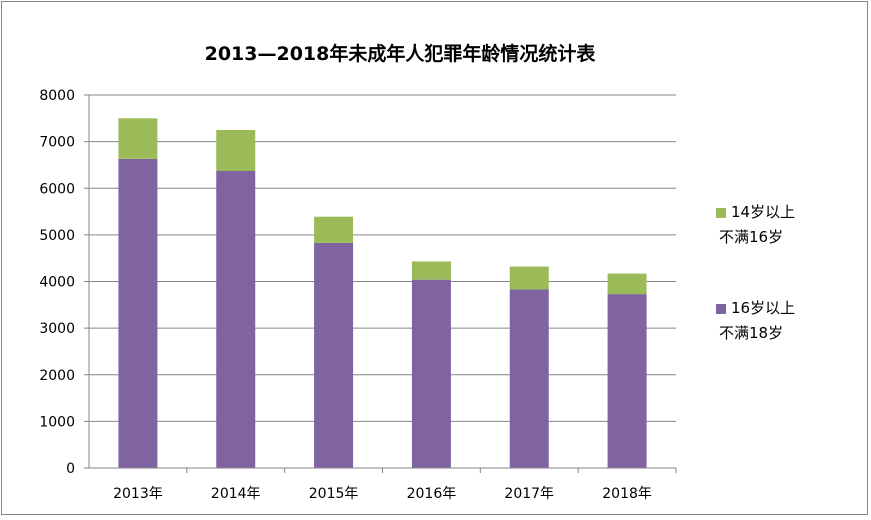 Image resolution: width=871 pixels, height=520 pixels. Describe the element at coordinates (57, 96) in the screenshot. I see `y-tick-label: 8000` at that location.